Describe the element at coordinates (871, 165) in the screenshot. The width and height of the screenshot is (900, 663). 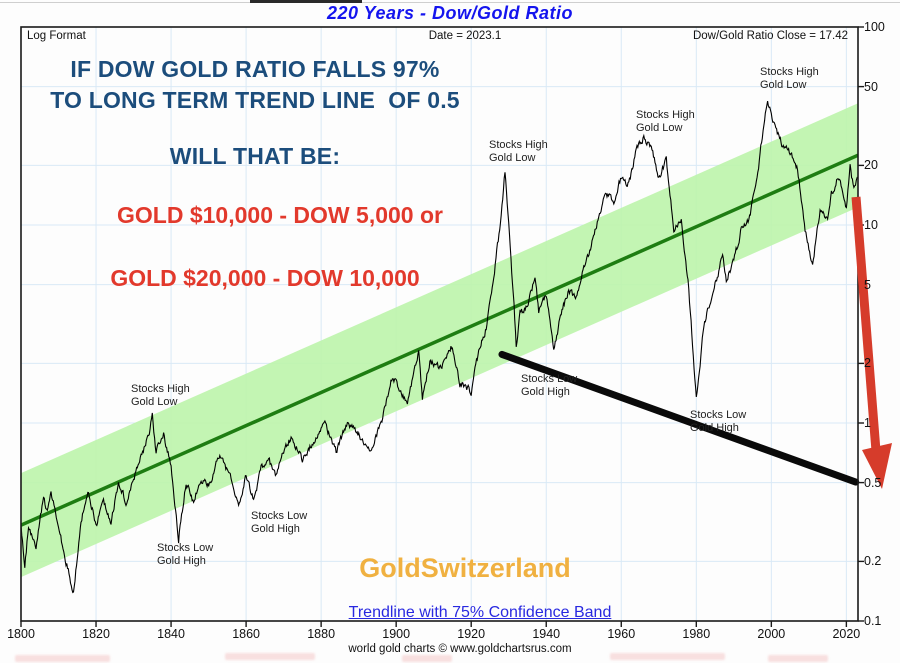
I see `y-axis-label: 20` at that location.